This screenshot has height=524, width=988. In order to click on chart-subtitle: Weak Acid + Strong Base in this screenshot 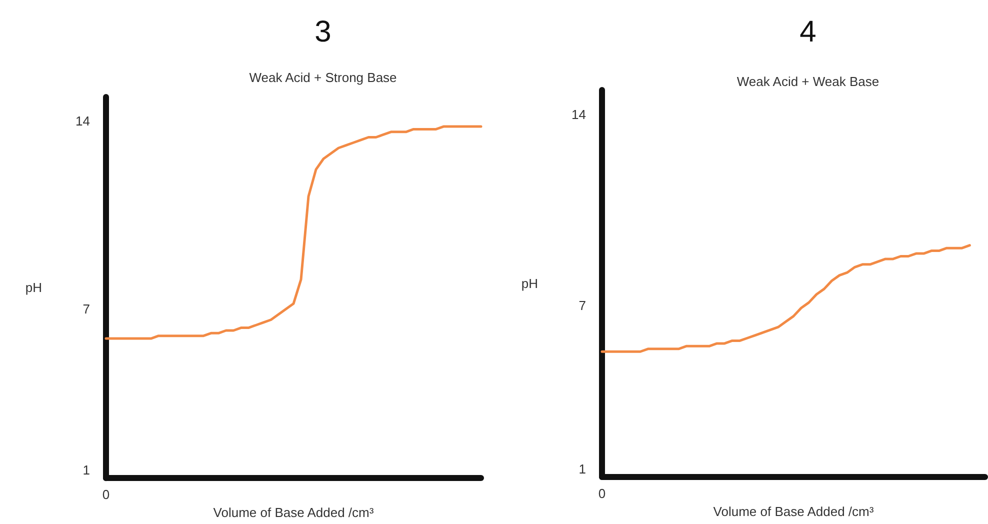, I will do `click(323, 77)`.